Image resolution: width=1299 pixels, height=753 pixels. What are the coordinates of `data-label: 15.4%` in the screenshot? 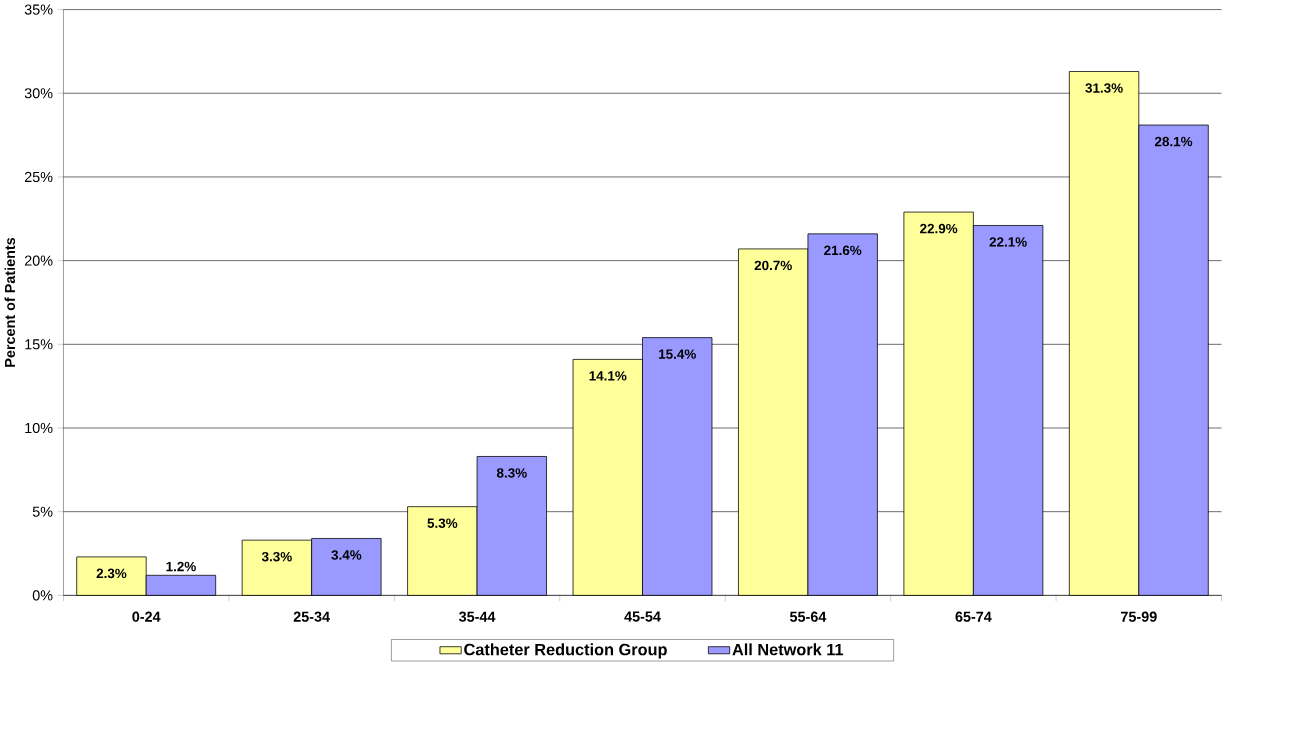 It's located at (677, 354).